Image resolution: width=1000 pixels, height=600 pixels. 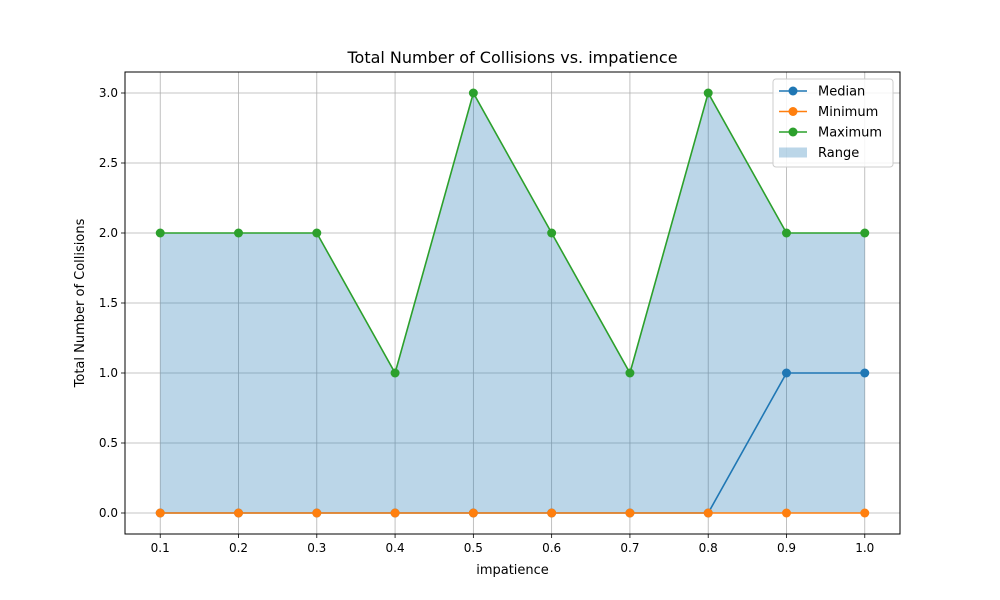 What do you see at coordinates (793, 91) in the screenshot?
I see `legend-marker-median` at bounding box center [793, 91].